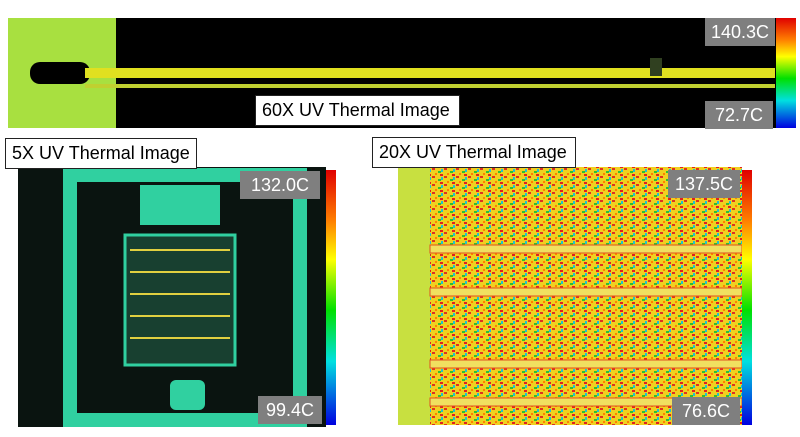 Image resolution: width=800 pixels, height=437 pixels. I want to click on max-temp: 132.0C, so click(280, 185).